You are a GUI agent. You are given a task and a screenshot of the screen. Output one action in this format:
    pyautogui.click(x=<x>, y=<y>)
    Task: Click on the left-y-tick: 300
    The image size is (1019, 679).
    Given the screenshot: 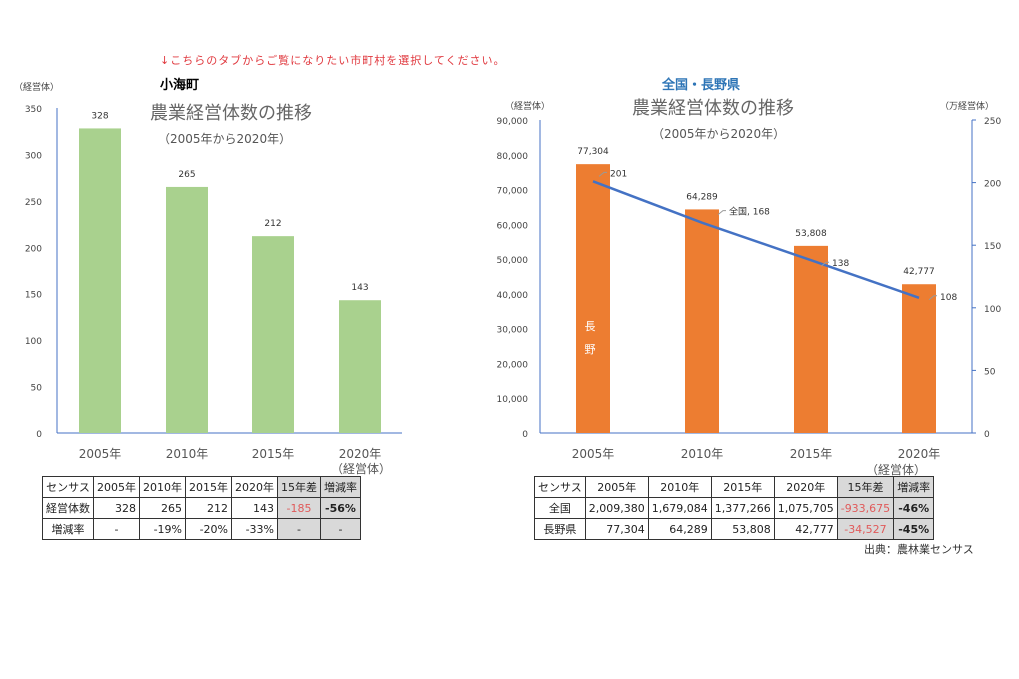 What is the action you would take?
    pyautogui.click(x=33, y=156)
    